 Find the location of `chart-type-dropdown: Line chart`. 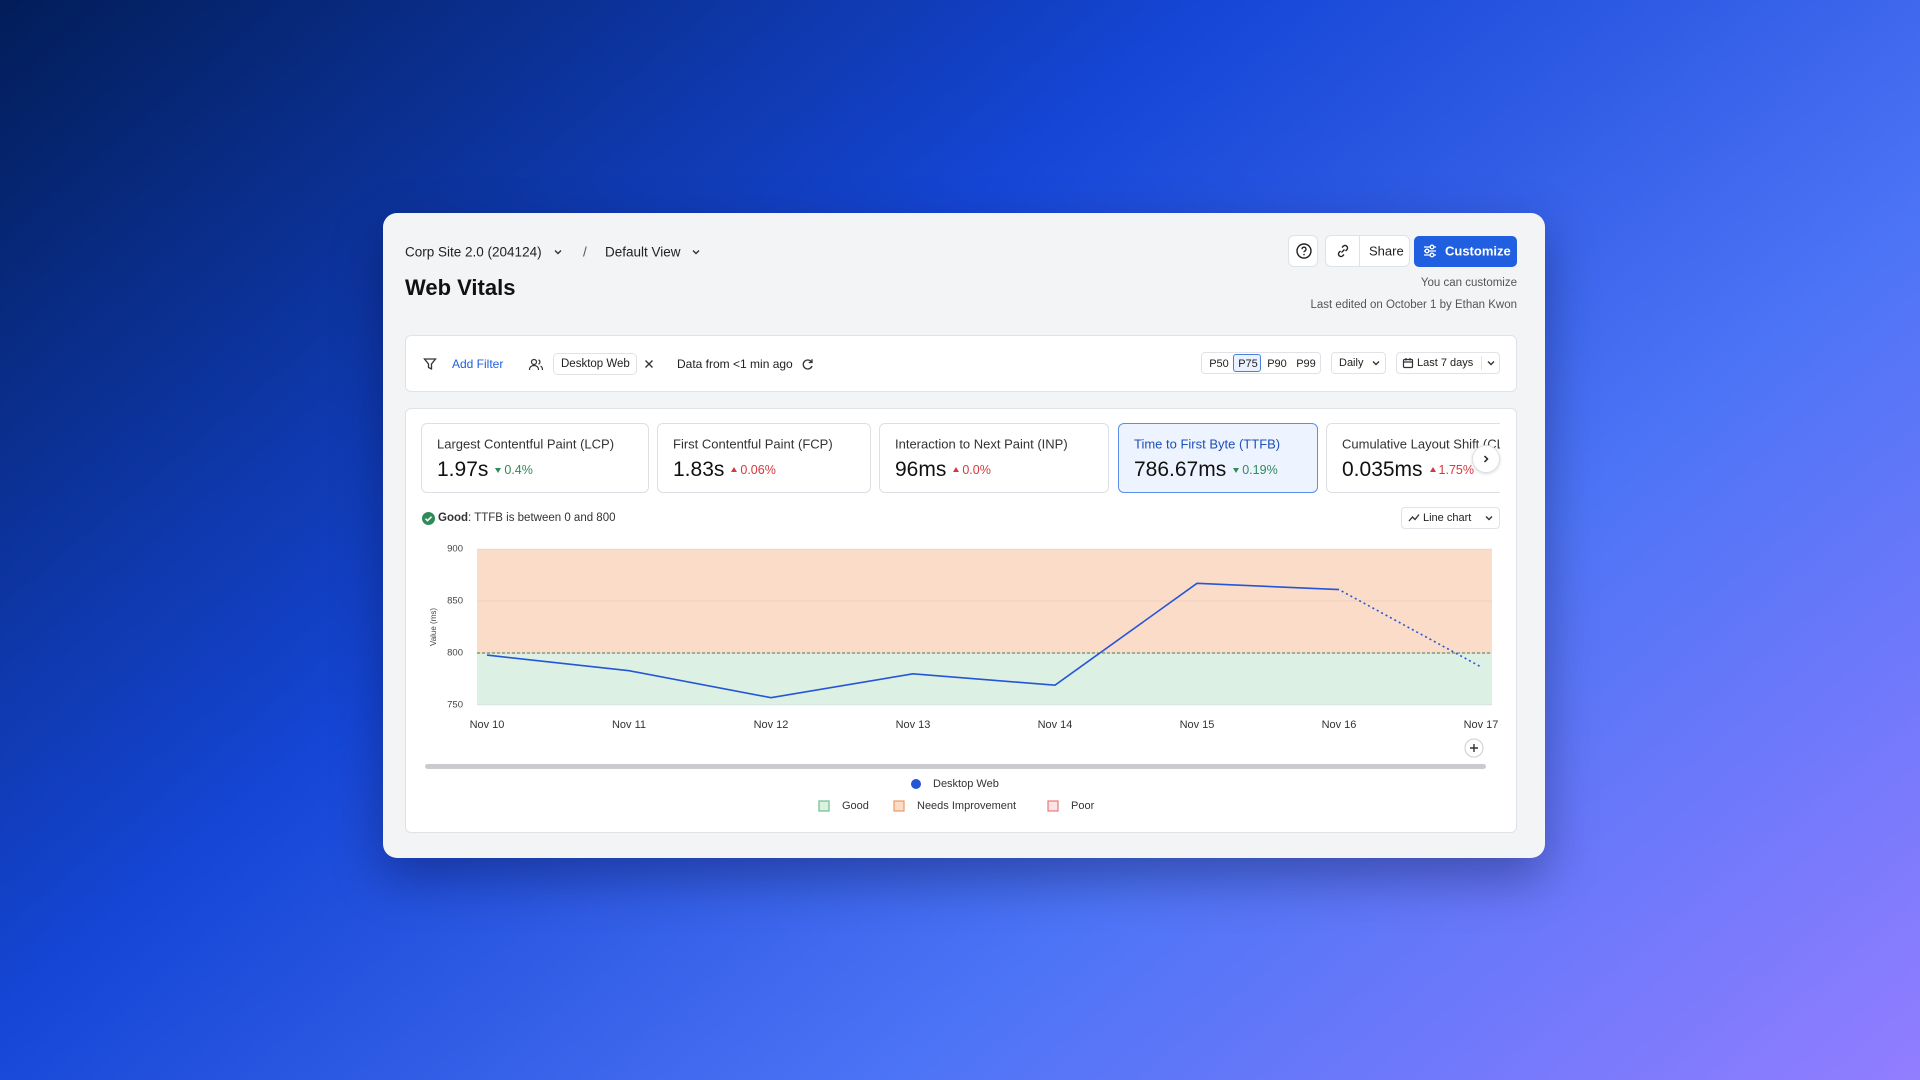

chart-type-dropdown: Line chart is located at coordinates (1450, 518).